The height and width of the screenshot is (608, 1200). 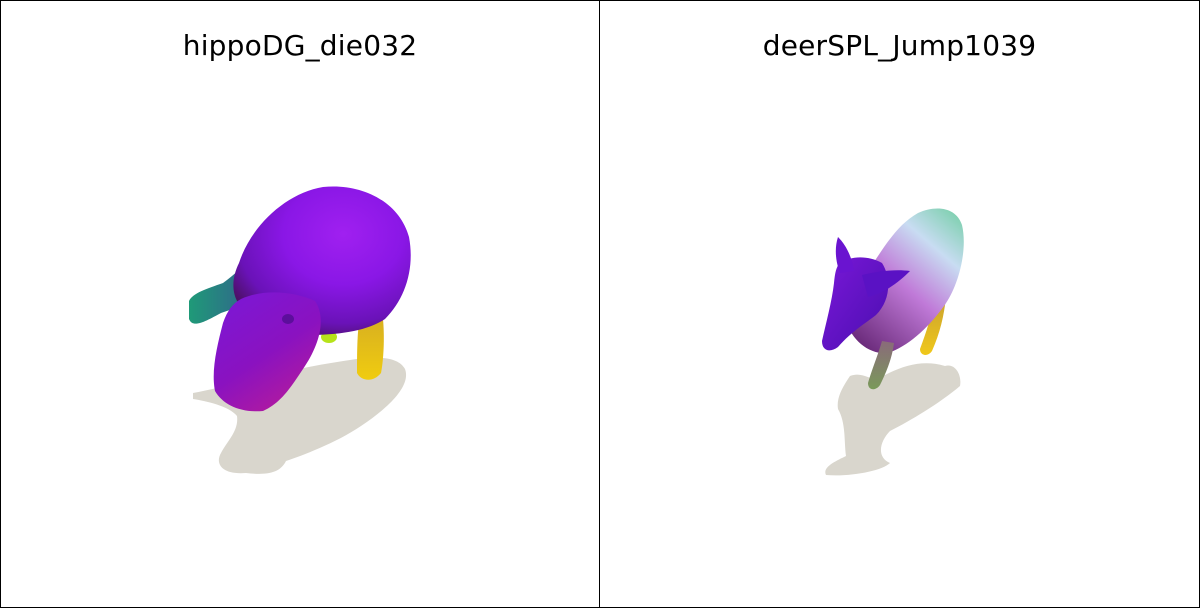 I want to click on hippo-eye, so click(x=288, y=319).